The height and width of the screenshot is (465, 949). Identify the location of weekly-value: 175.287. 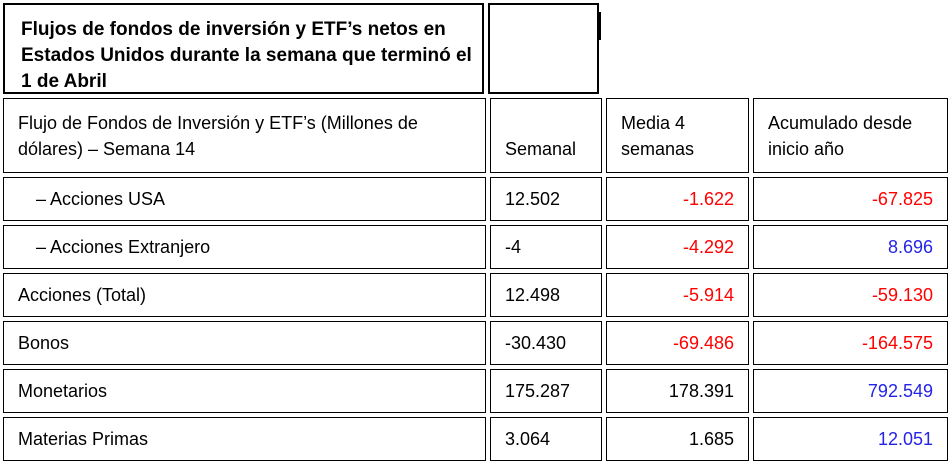
(546, 391).